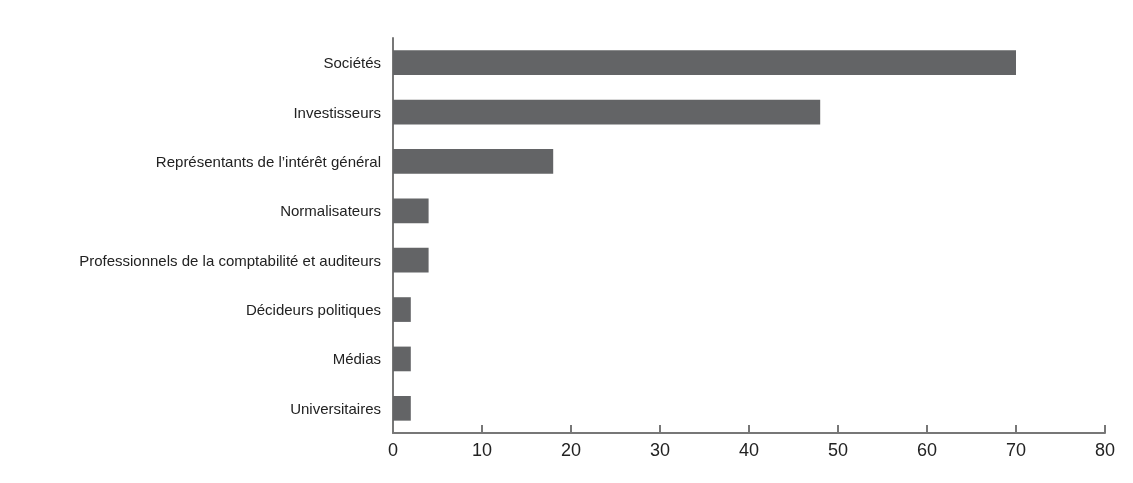  What do you see at coordinates (230, 260) in the screenshot?
I see `y-tick-label: Professionnels de la comptabilité et auditeurs` at bounding box center [230, 260].